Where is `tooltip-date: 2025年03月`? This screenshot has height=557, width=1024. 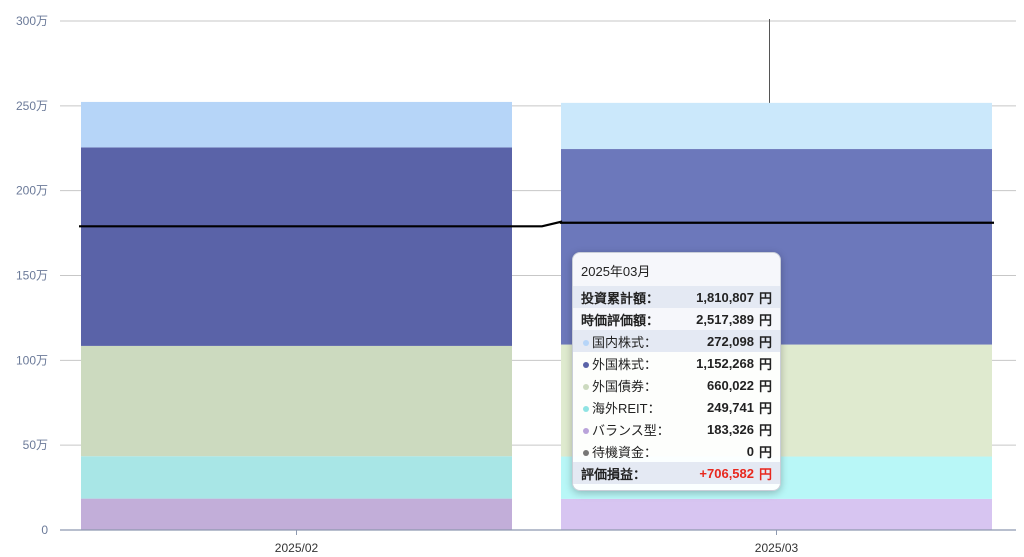 tooltip-date: 2025年03月 is located at coordinates (616, 271).